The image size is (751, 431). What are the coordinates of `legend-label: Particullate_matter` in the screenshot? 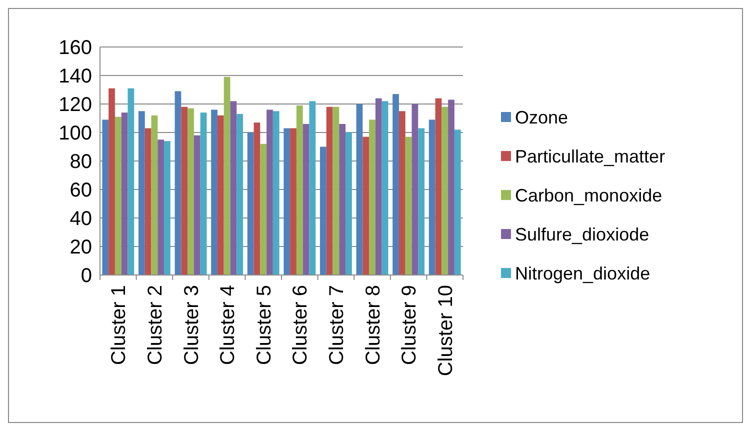 It's located at (590, 156).